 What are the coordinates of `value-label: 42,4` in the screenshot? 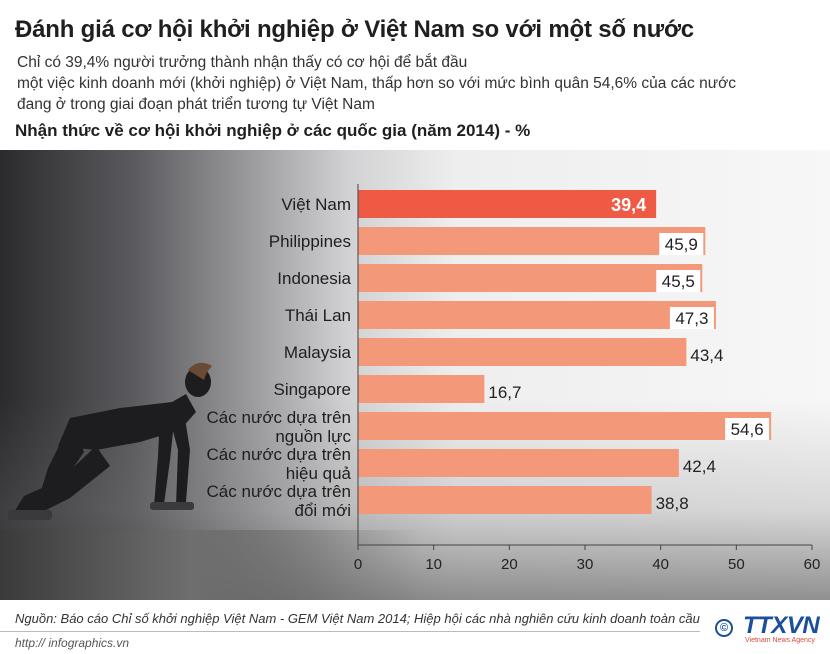 It's located at (699, 466).